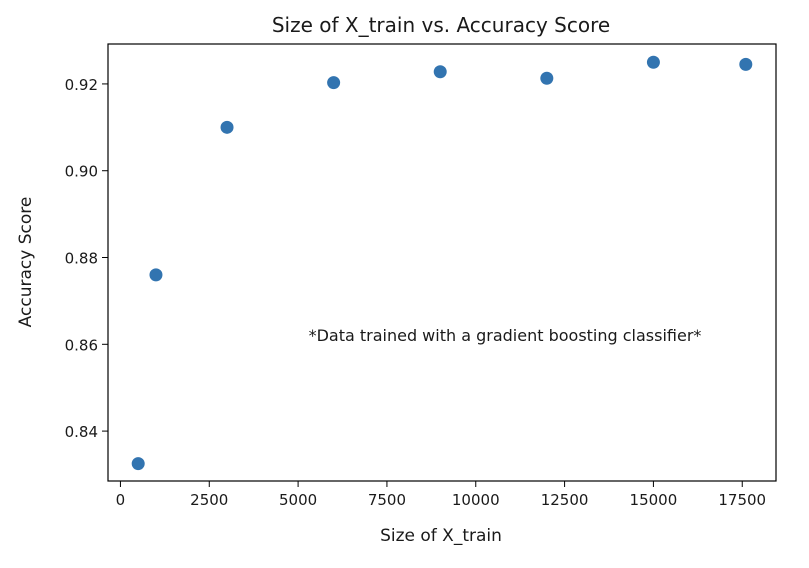 The width and height of the screenshot is (809, 568). Describe the element at coordinates (81, 172) in the screenshot. I see `y-tick-label: 0.90` at that location.